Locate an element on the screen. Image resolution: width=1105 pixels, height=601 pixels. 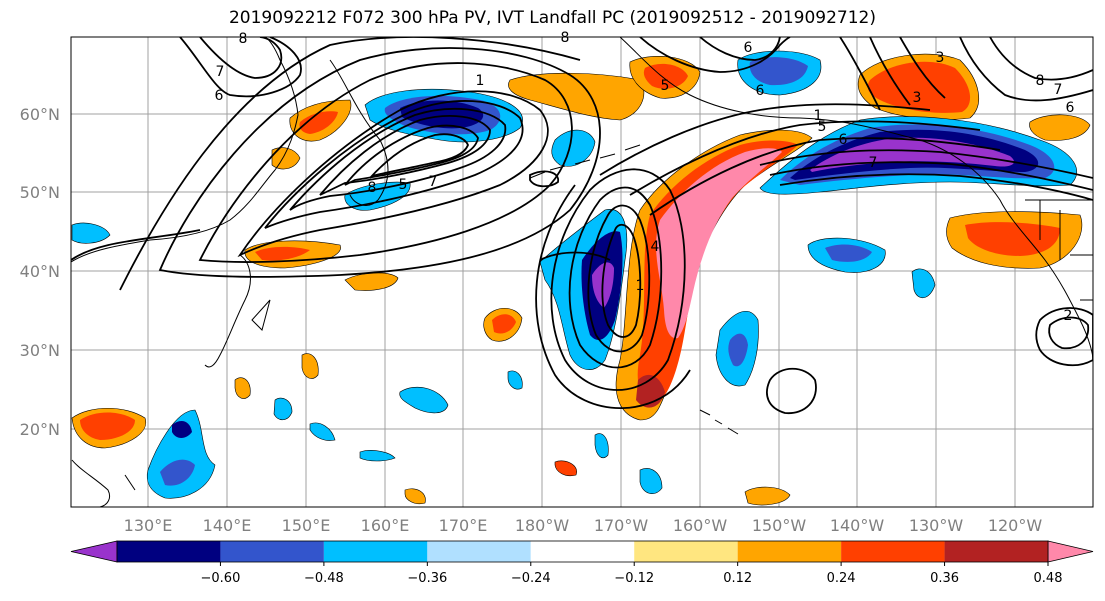
contour-value-label: 3 is located at coordinates (917, 98).